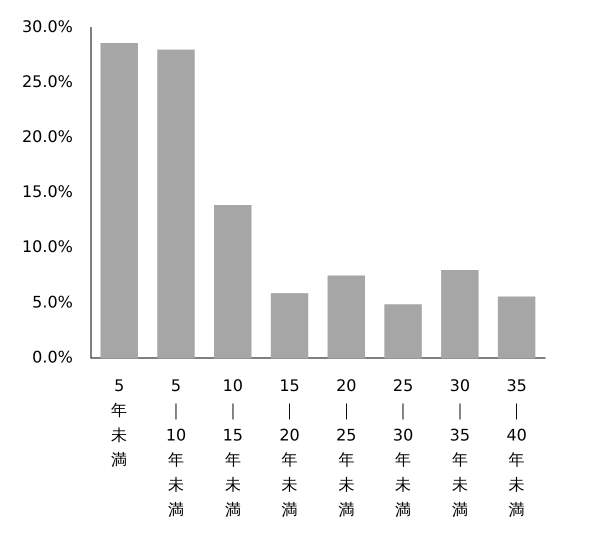  Describe the element at coordinates (47, 81) in the screenshot. I see `y-tick-label: 25.0%` at that location.